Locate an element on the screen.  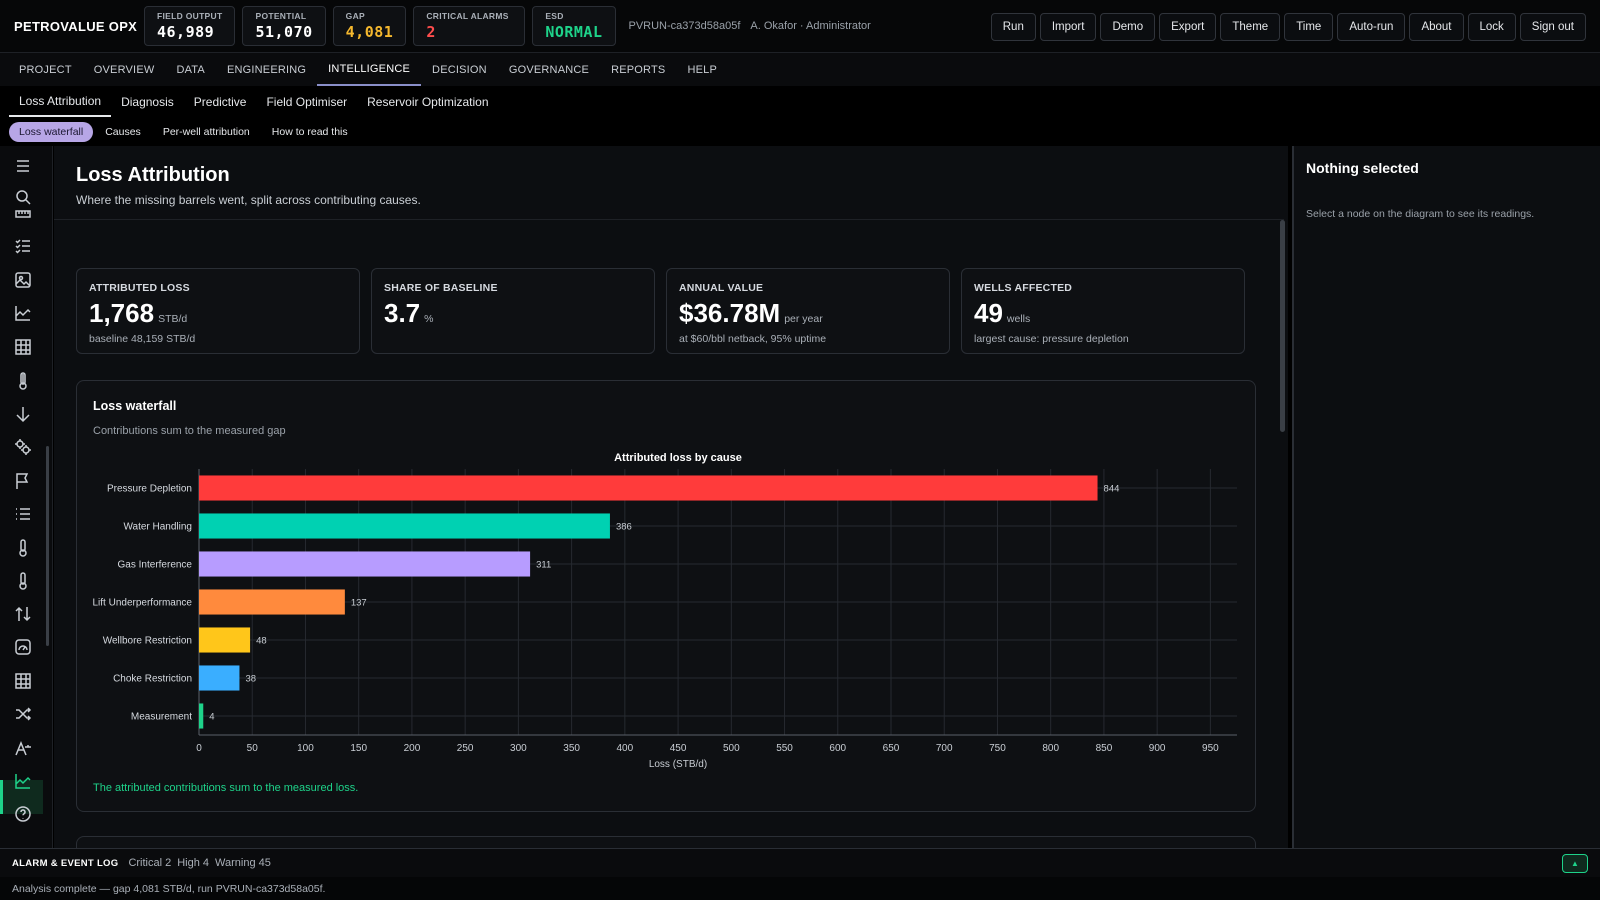
run-button: Run is located at coordinates (1013, 27).